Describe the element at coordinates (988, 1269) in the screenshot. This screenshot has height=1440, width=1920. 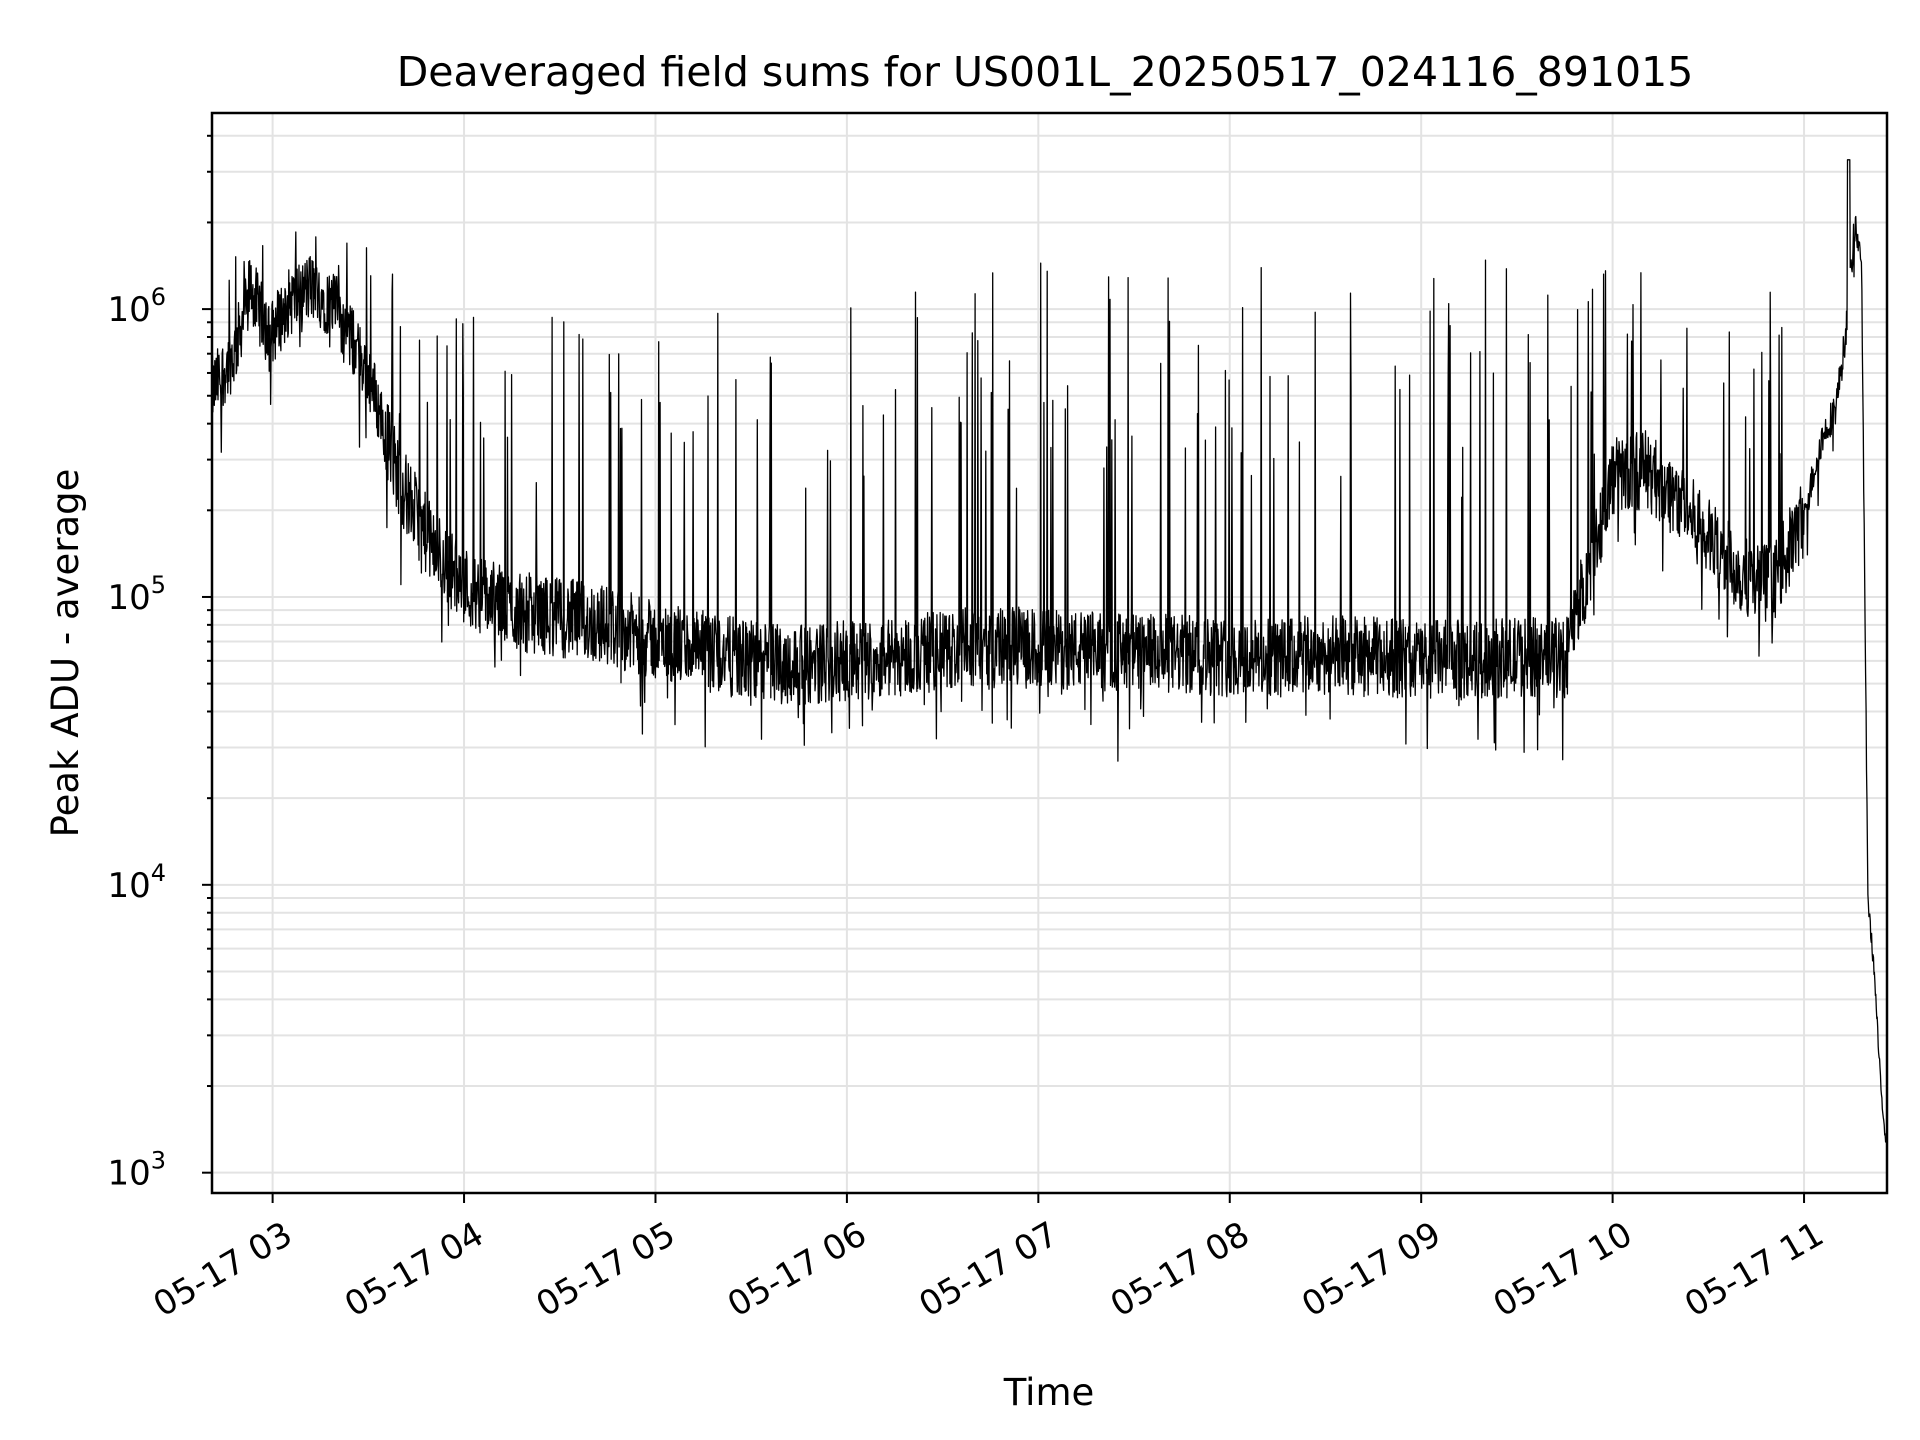
I see `x-tick-label: 05-17 07` at that location.